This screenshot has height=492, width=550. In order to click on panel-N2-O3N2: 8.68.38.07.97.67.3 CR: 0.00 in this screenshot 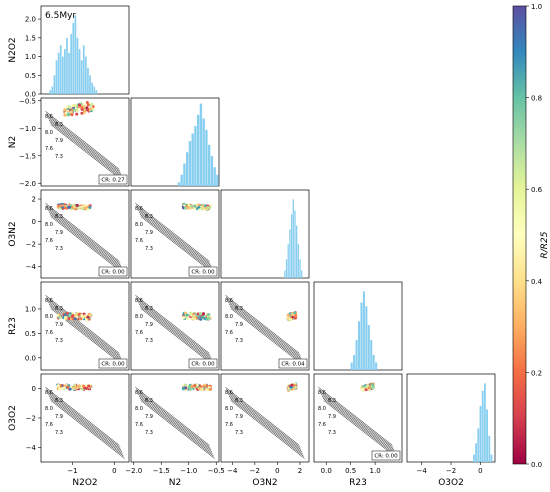, I will do `click(175, 234)`.